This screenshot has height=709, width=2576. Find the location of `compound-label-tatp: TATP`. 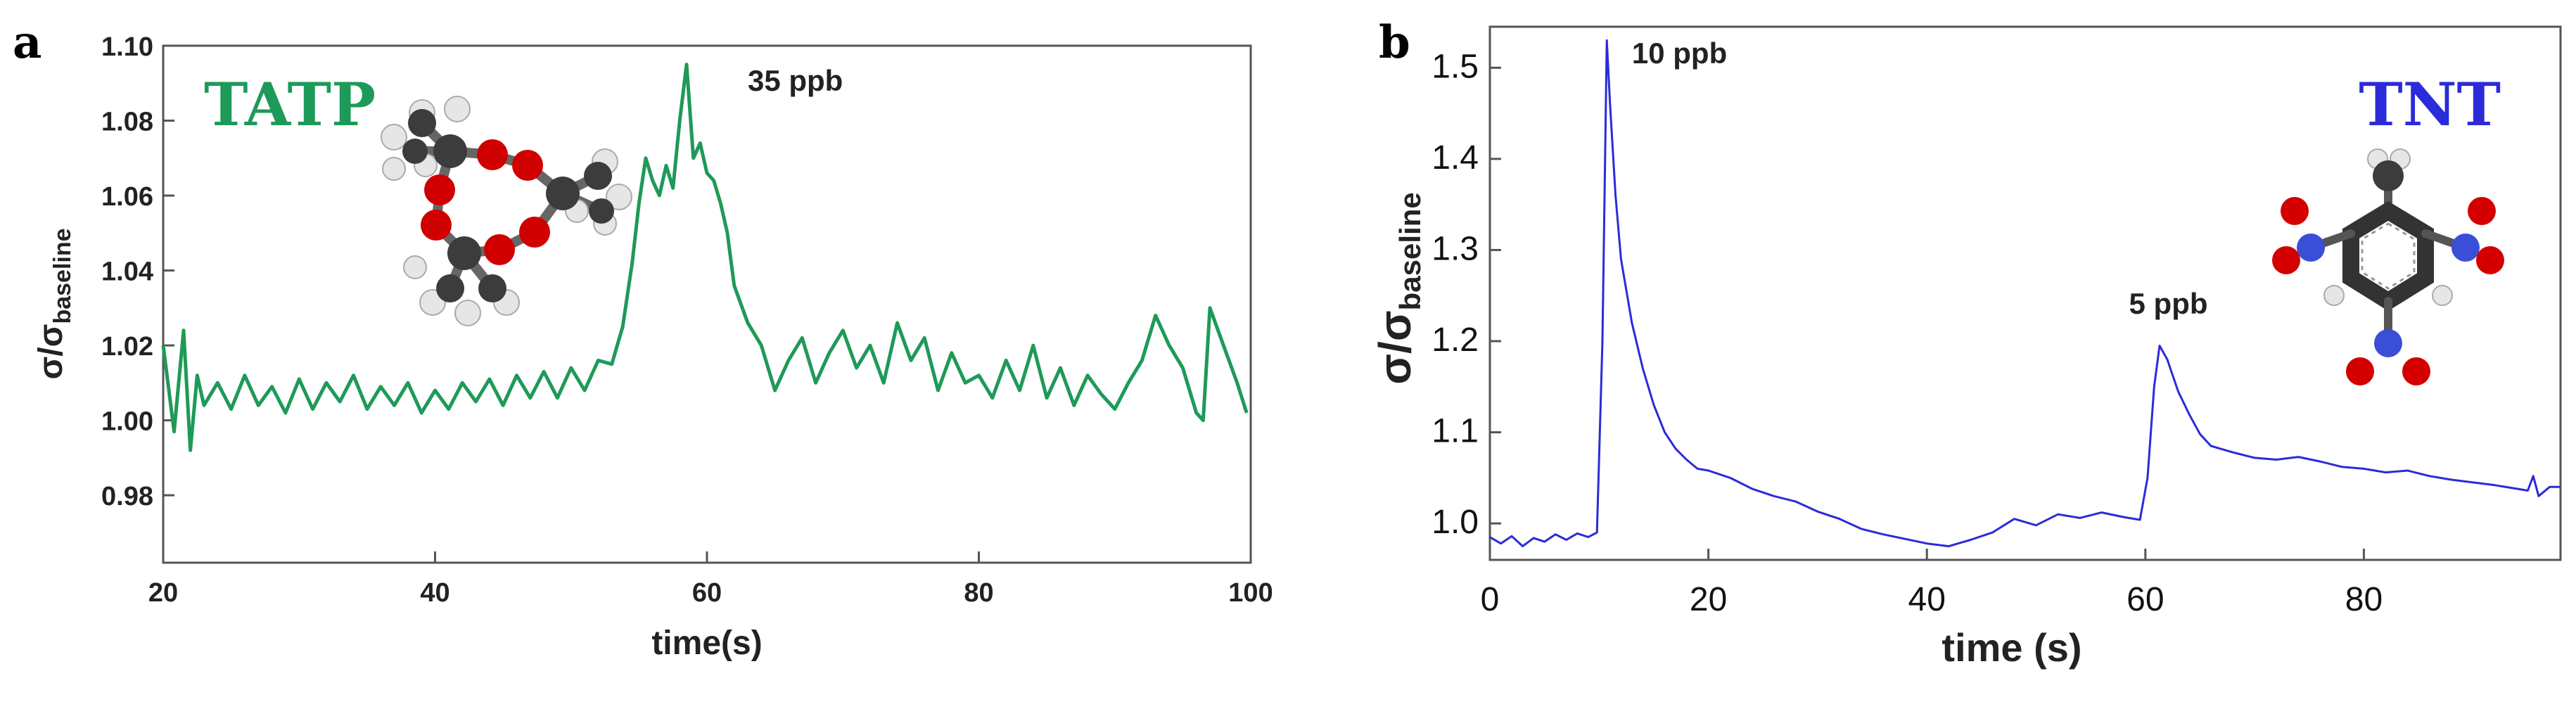

compound-label-tatp: TATP is located at coordinates (290, 105).